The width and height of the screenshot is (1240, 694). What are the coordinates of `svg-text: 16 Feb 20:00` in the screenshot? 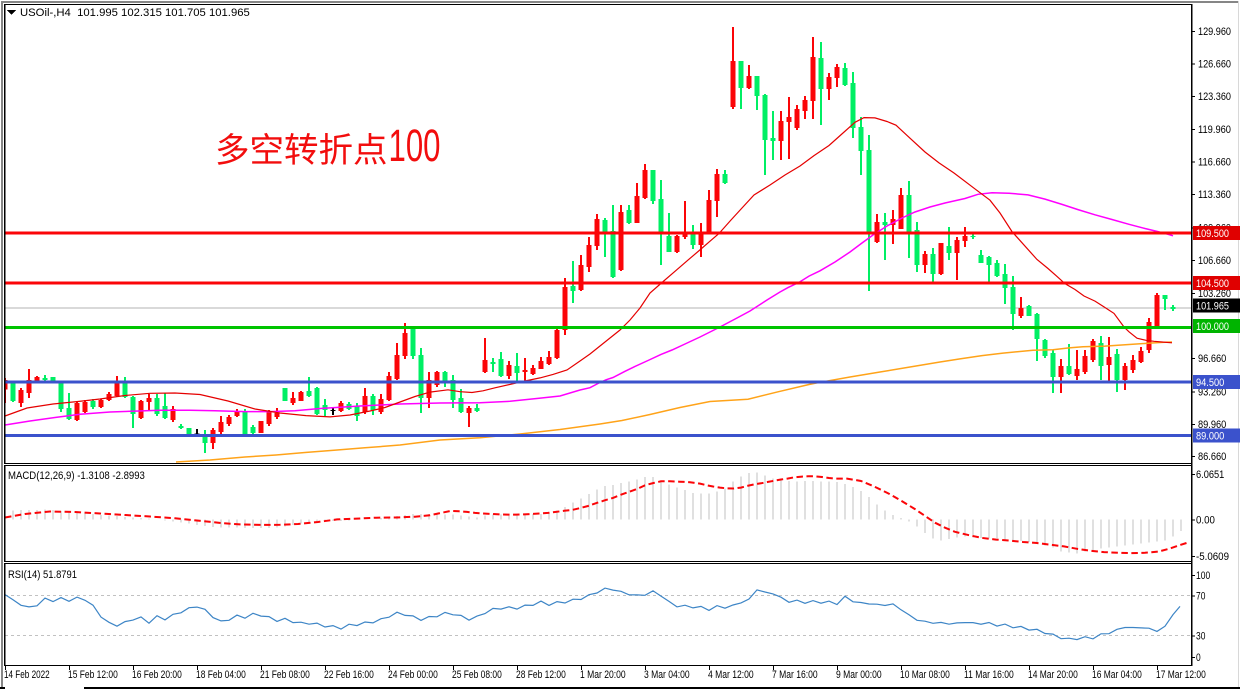 It's located at (157, 675).